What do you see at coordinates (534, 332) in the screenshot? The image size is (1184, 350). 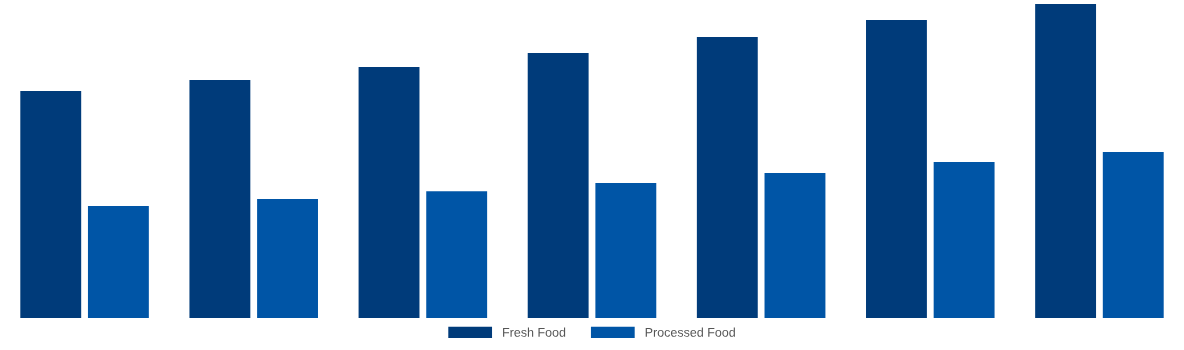 I see `legend-label: Fresh Food` at bounding box center [534, 332].